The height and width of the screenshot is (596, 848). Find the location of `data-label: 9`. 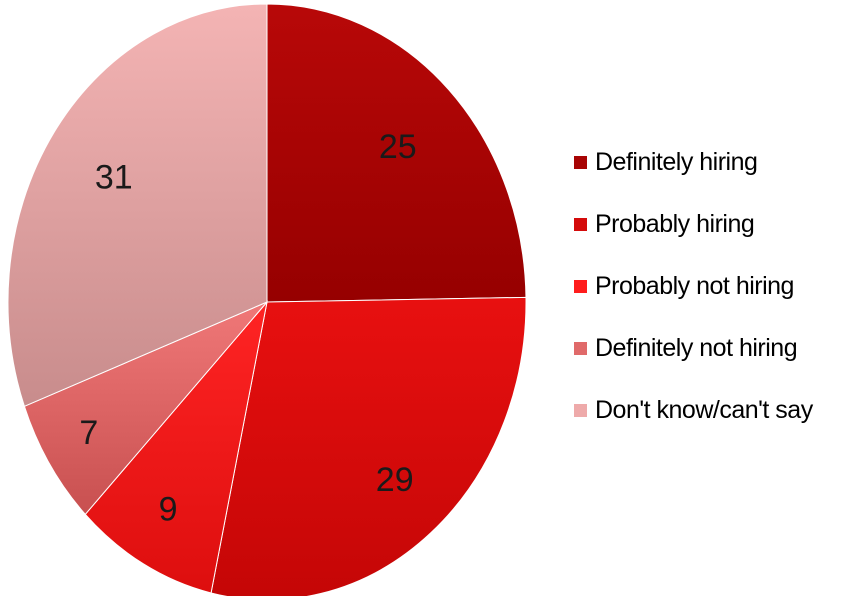

data-label: 9 is located at coordinates (168, 509).